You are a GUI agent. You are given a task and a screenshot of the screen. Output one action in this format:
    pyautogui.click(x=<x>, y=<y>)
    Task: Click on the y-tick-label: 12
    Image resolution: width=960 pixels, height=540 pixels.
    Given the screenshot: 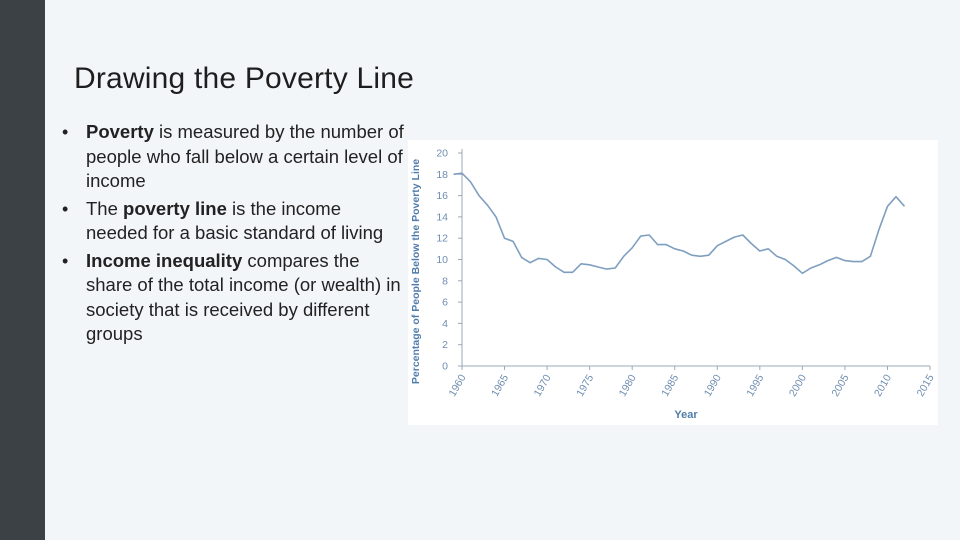 What is the action you would take?
    pyautogui.click(x=442, y=239)
    